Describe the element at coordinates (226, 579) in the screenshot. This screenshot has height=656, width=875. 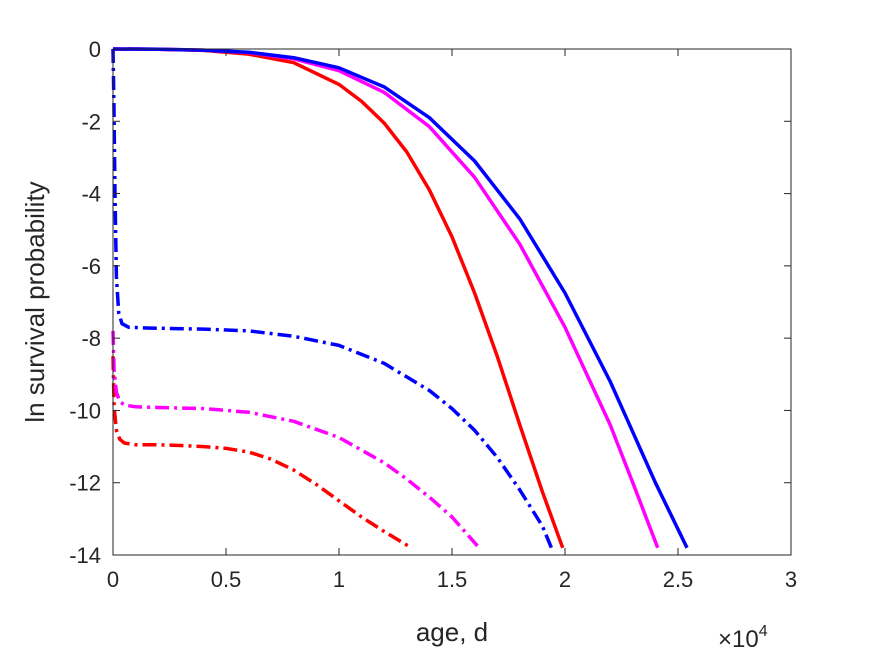
I see `x-tick-label: 0.5` at that location.